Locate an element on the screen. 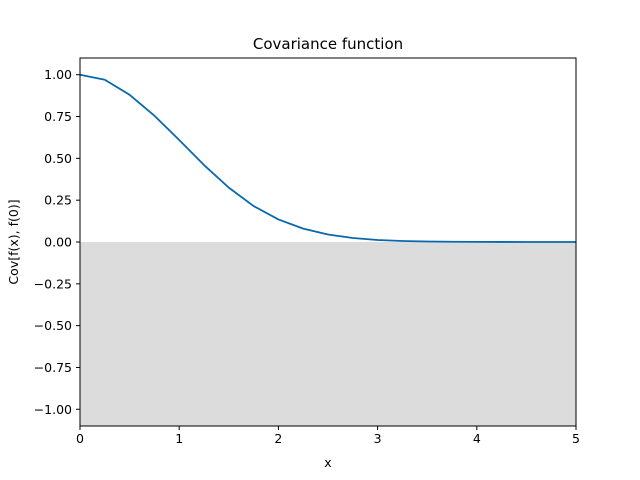  x-tick-label: 1 is located at coordinates (179, 438).